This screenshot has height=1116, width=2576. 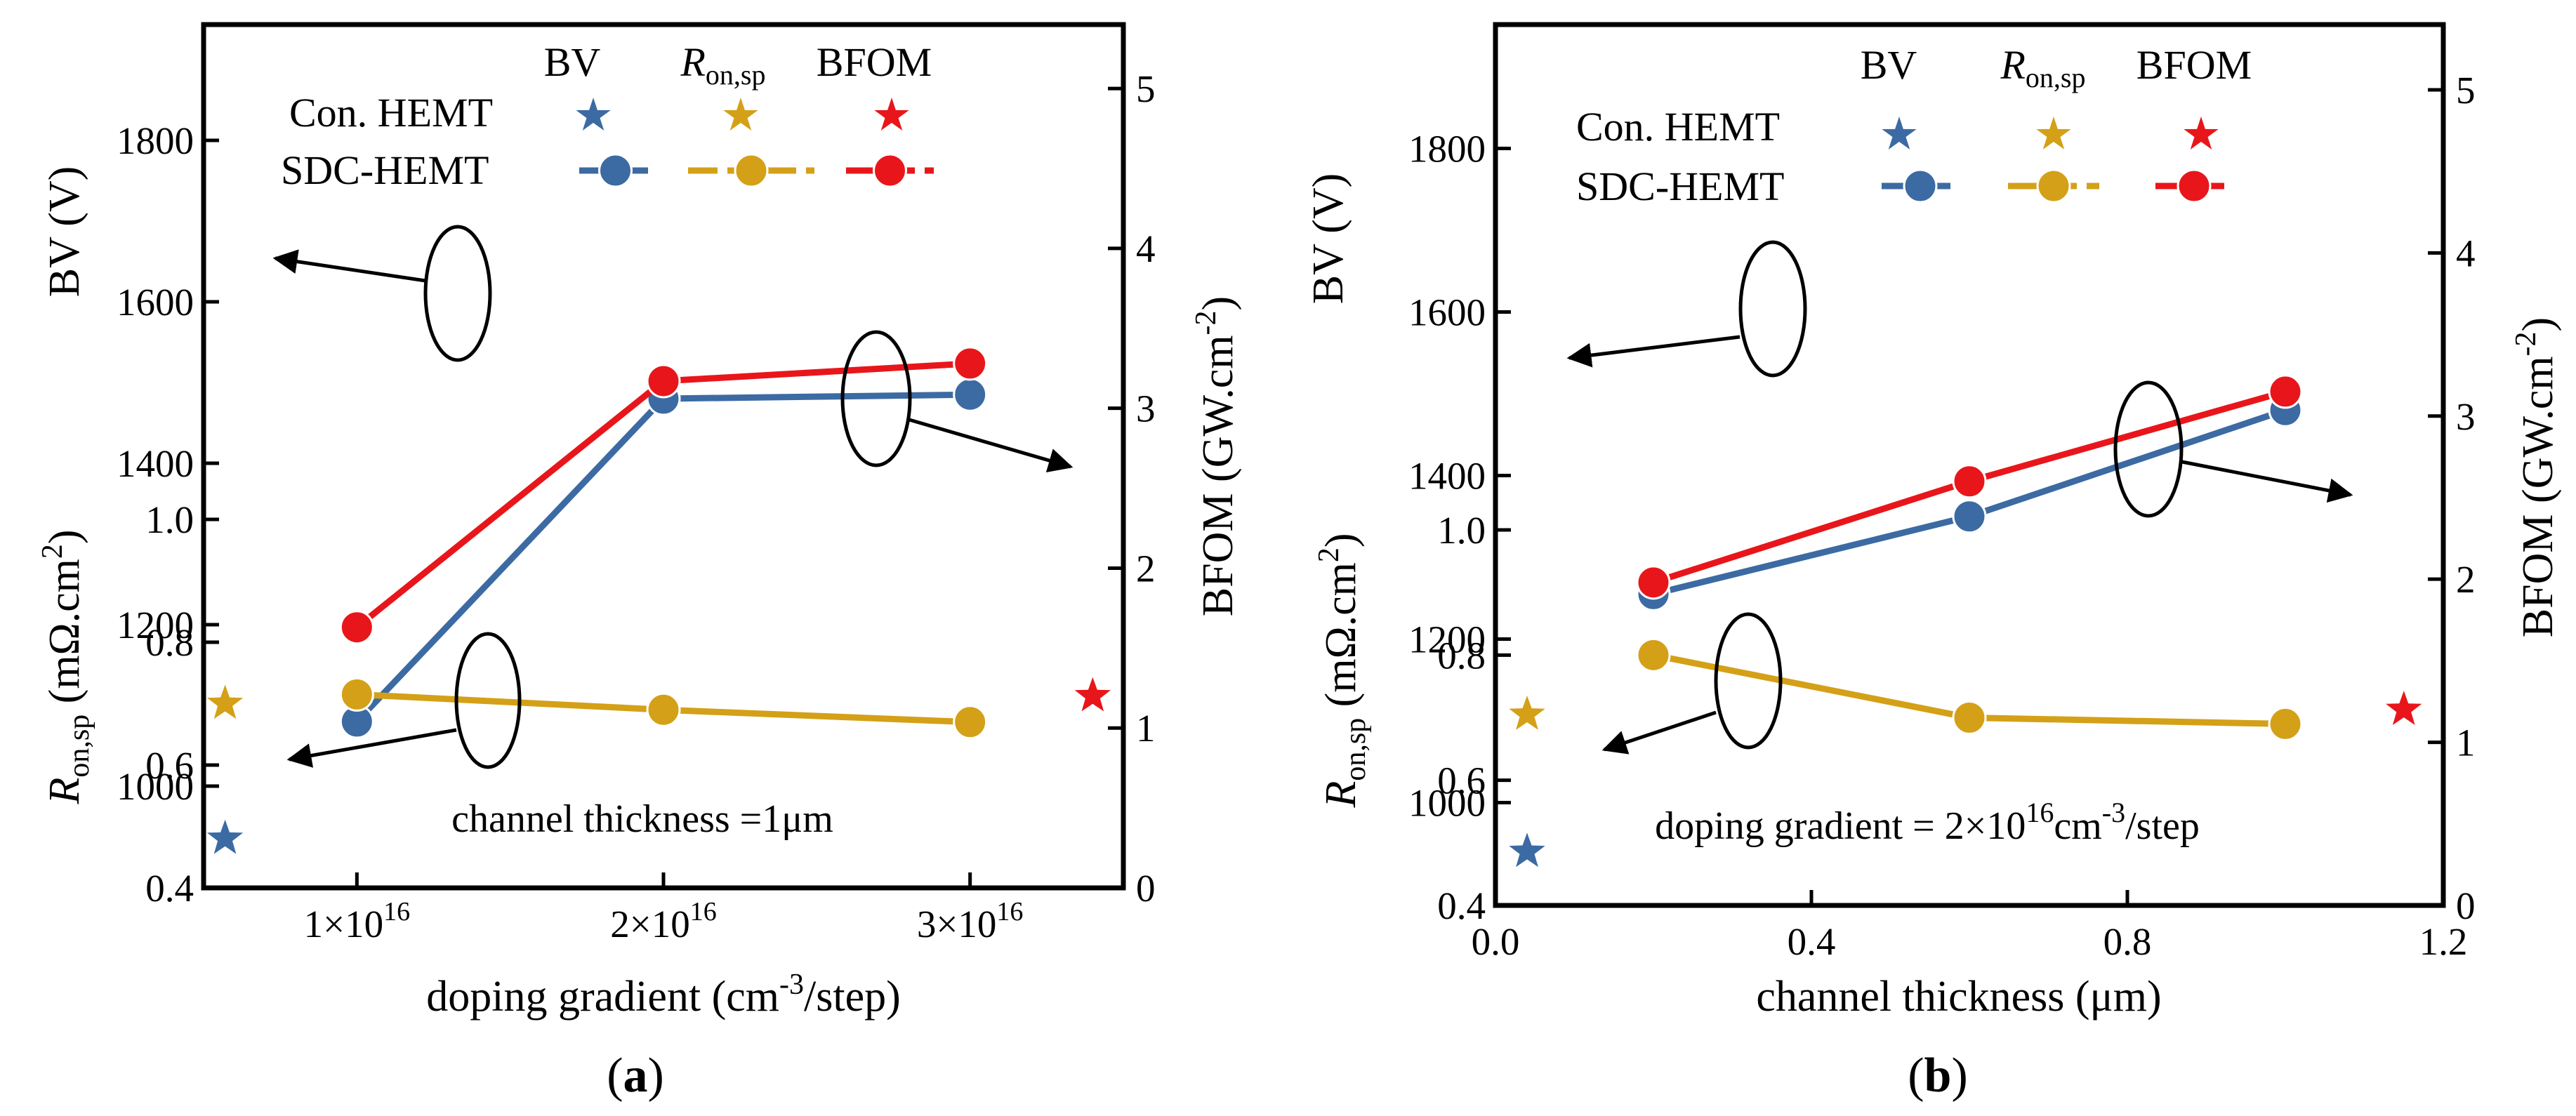 I want to click on panel-caption: (a), so click(x=635, y=1076).